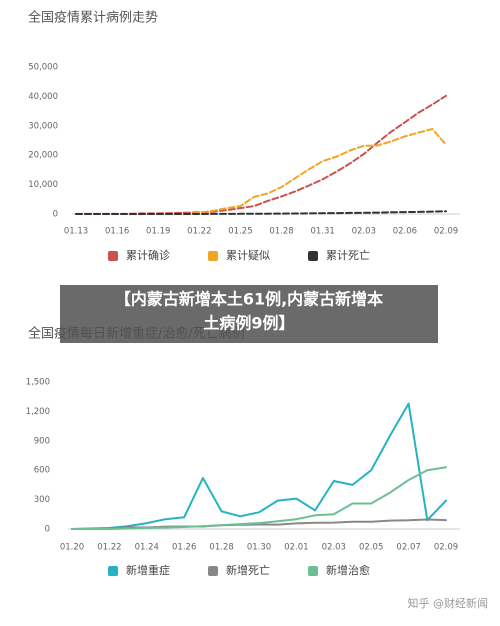 The width and height of the screenshot is (500, 626). What do you see at coordinates (322, 232) in the screenshot?
I see `x-tick-label: 01.31` at bounding box center [322, 232].